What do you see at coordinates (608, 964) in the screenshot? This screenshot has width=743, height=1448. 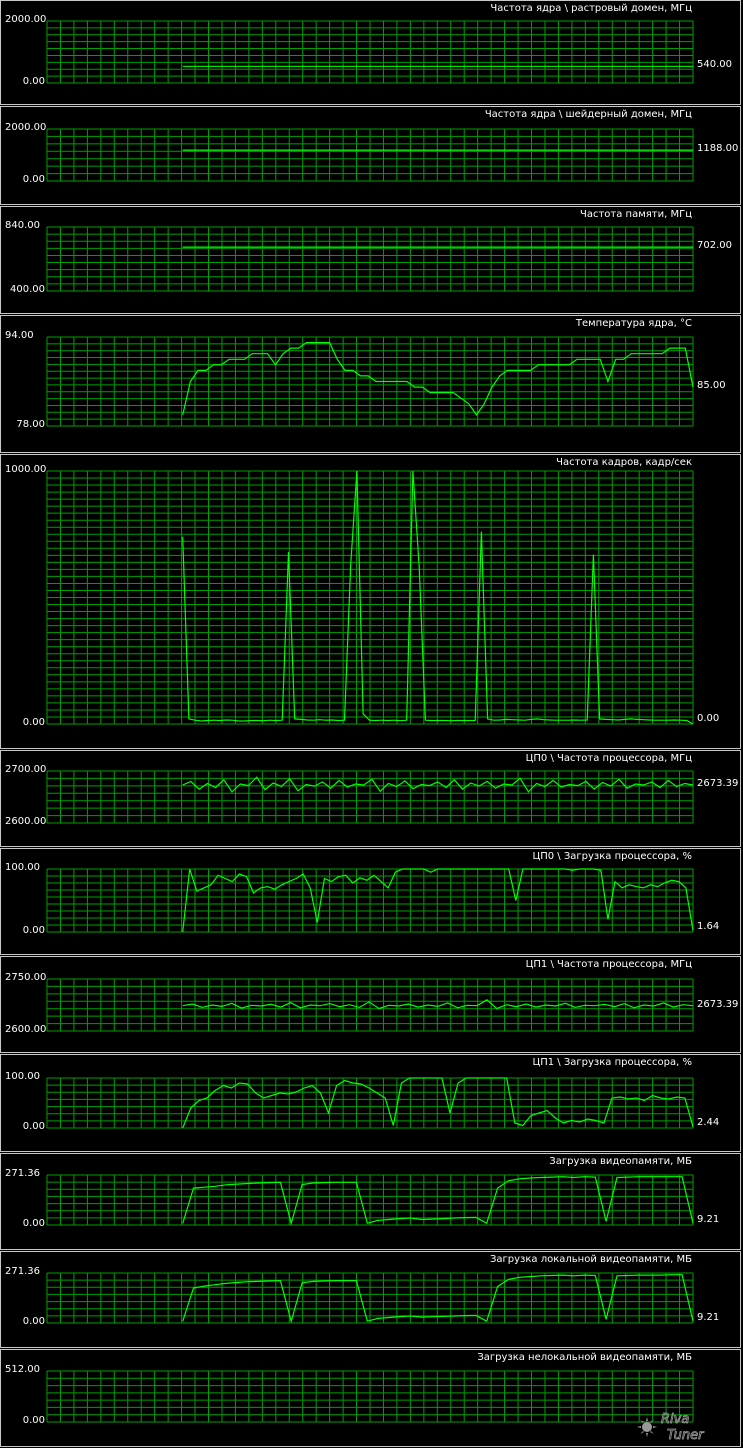 I see `chart-title: ЦП1 \ Частота процессора, МГц` at bounding box center [608, 964].